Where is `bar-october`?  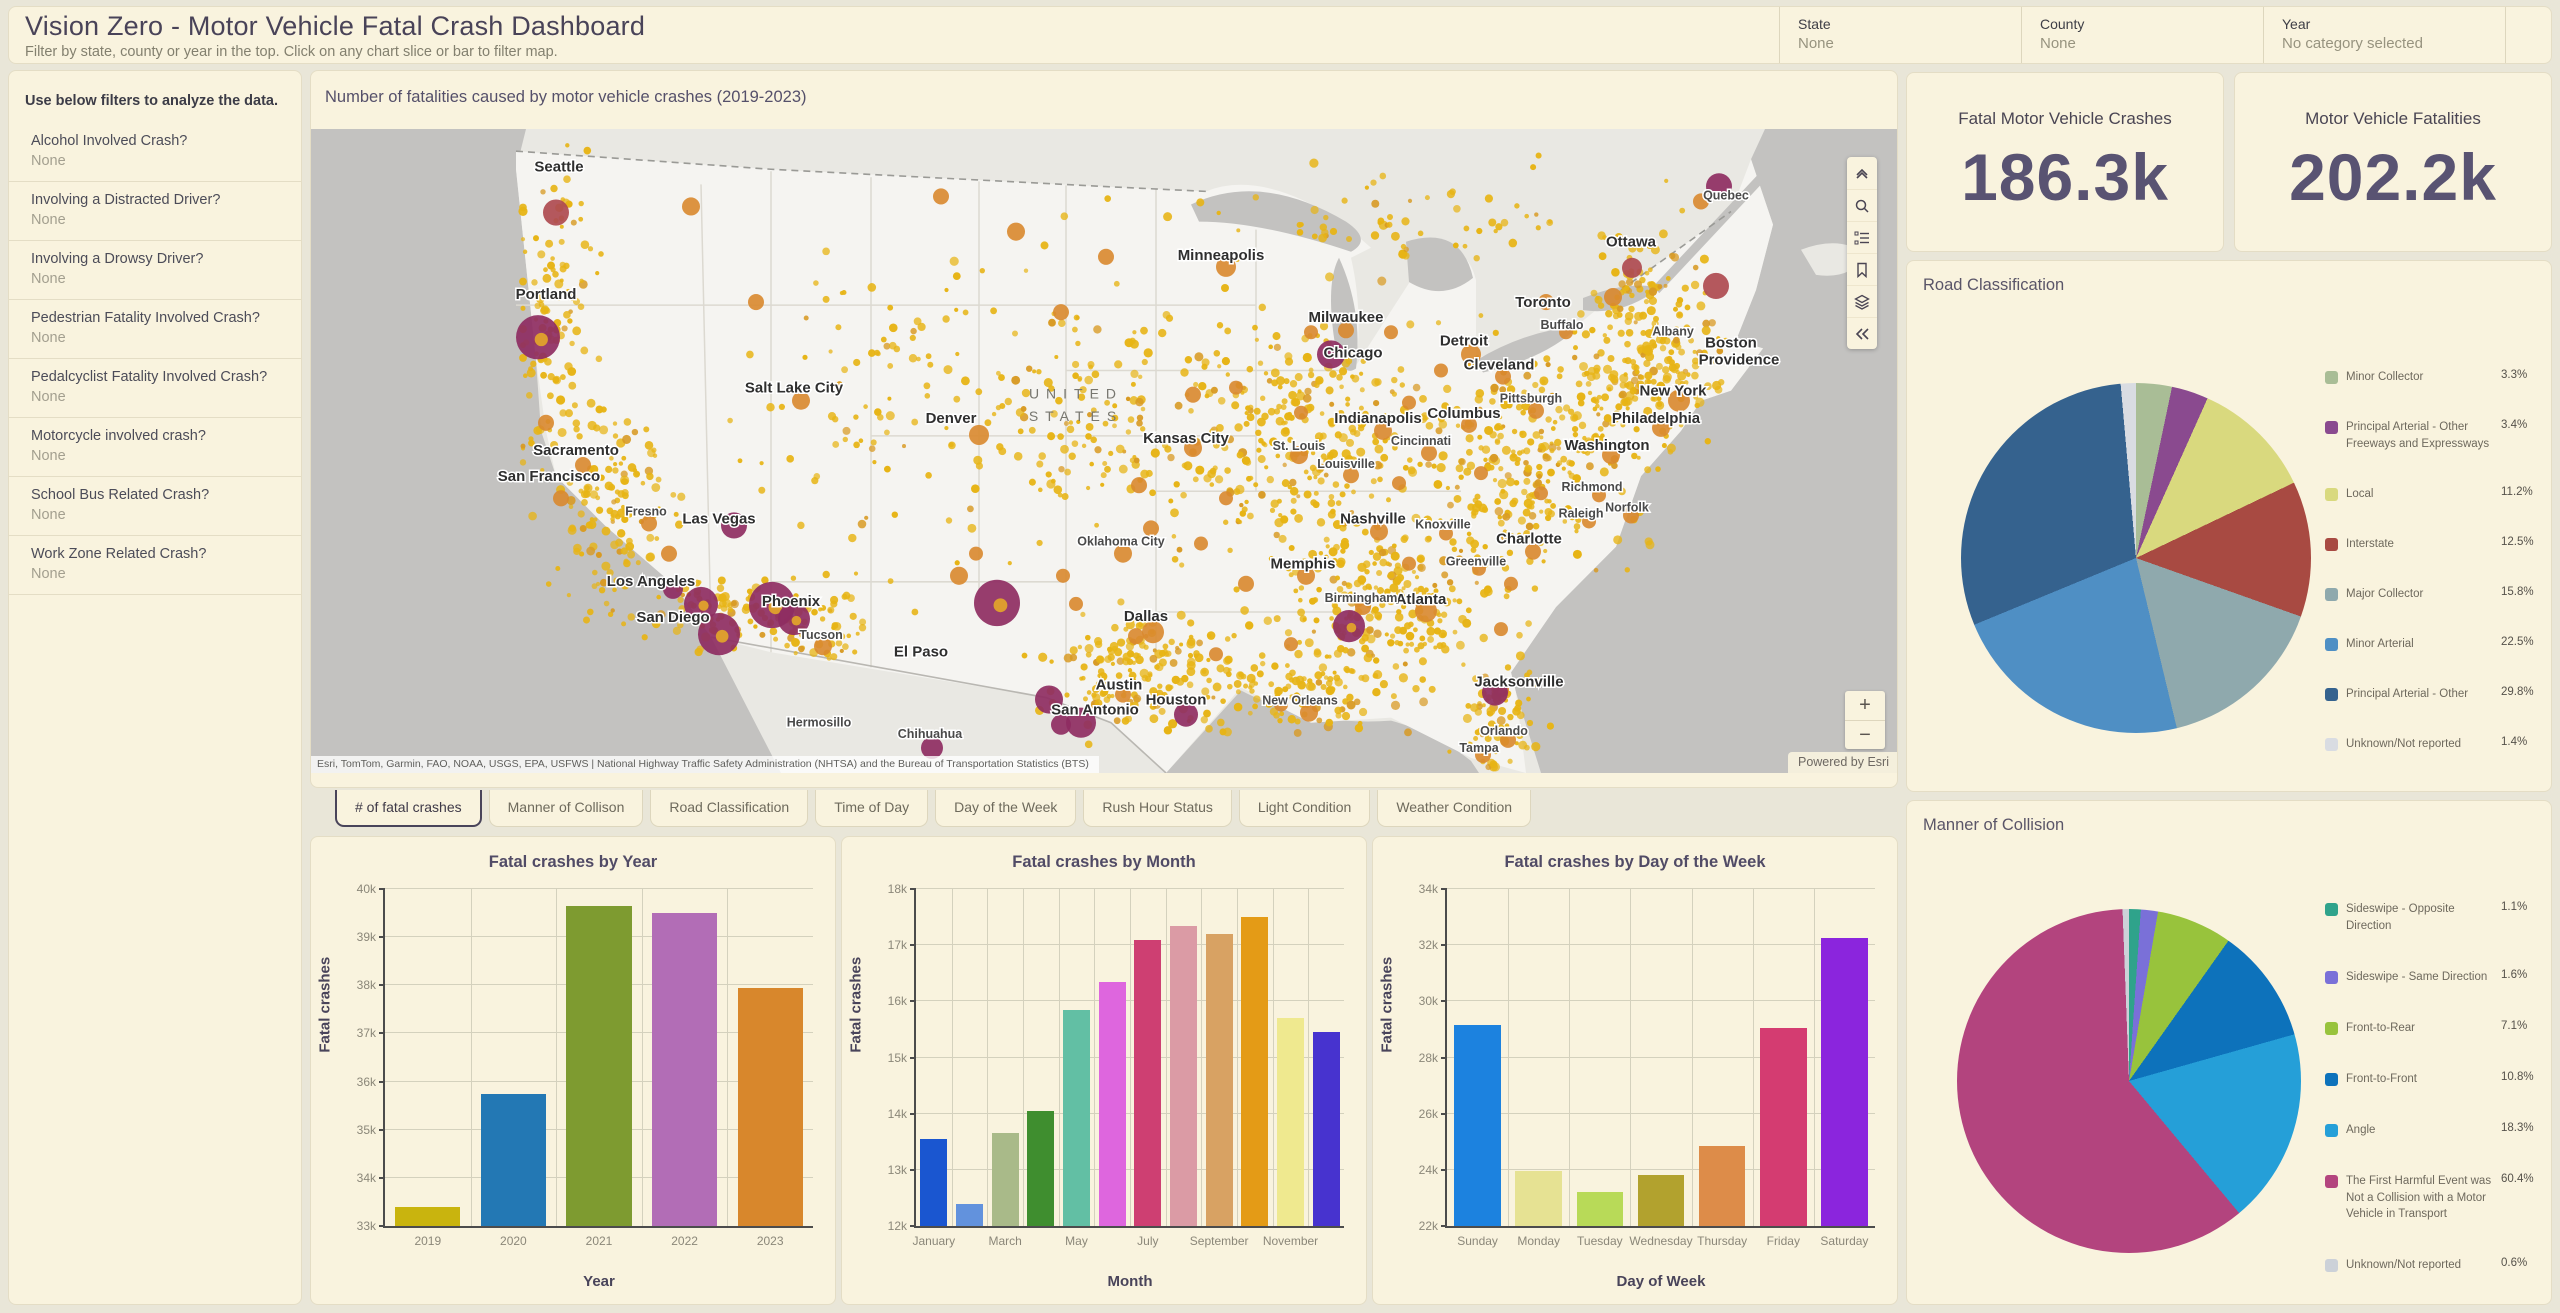 bar-october is located at coordinates (1255, 1071).